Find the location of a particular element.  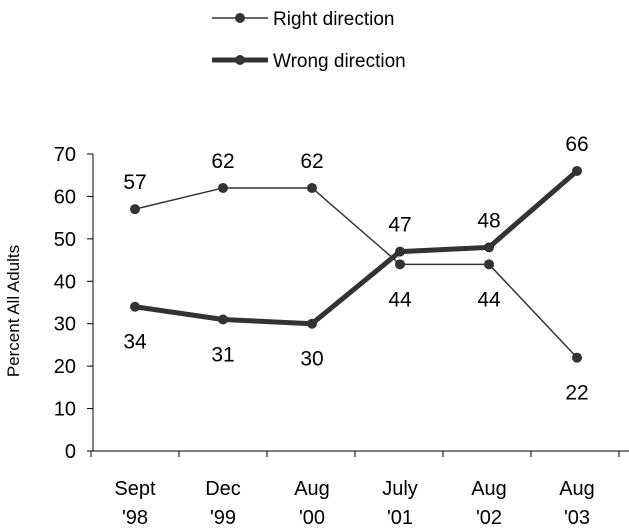

data-label: 57 is located at coordinates (134, 182).